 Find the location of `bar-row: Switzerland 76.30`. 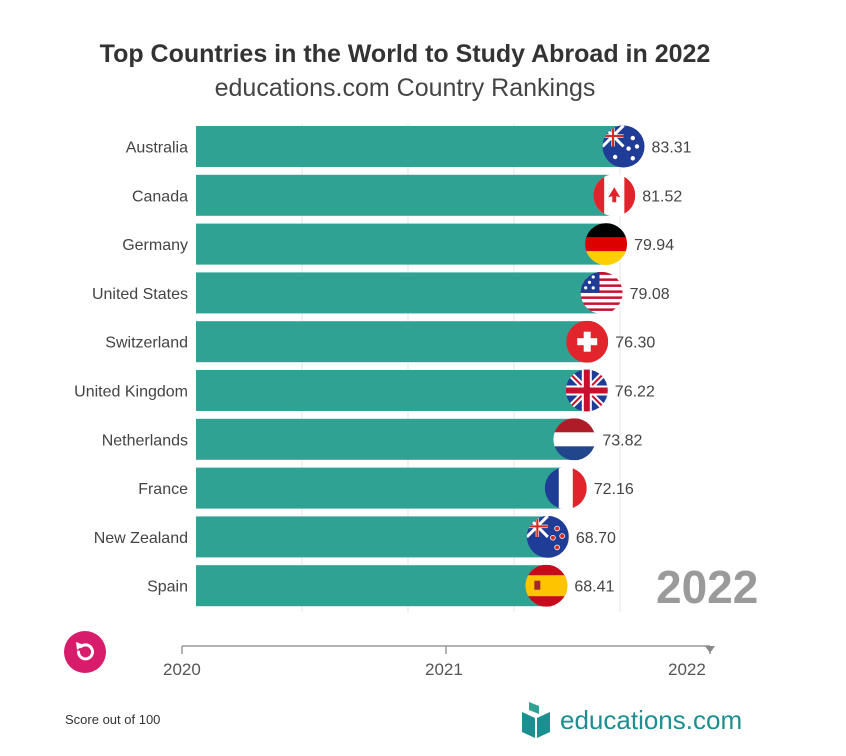

bar-row: Switzerland 76.30 is located at coordinates (380, 341).